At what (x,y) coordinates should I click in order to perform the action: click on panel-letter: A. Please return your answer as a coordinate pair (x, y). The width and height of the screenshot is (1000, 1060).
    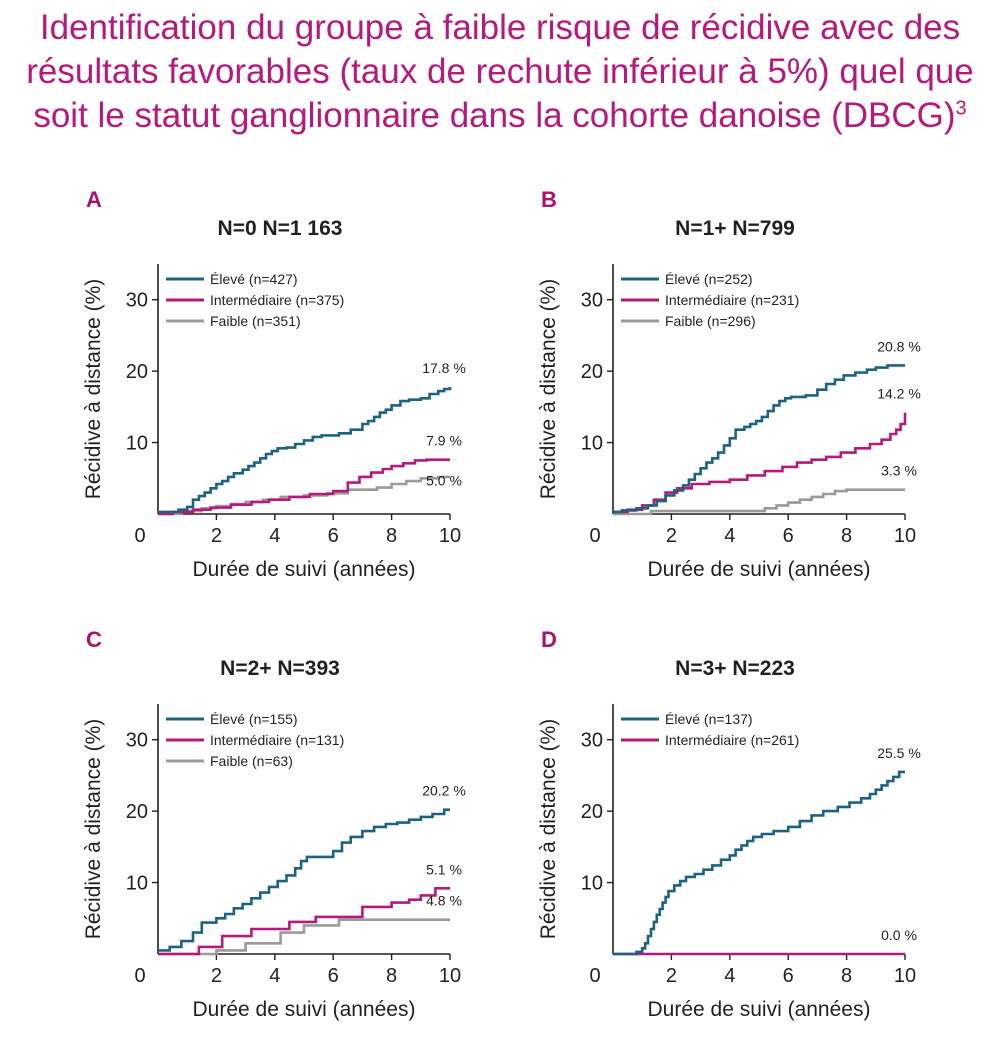
    Looking at the image, I should click on (94, 199).